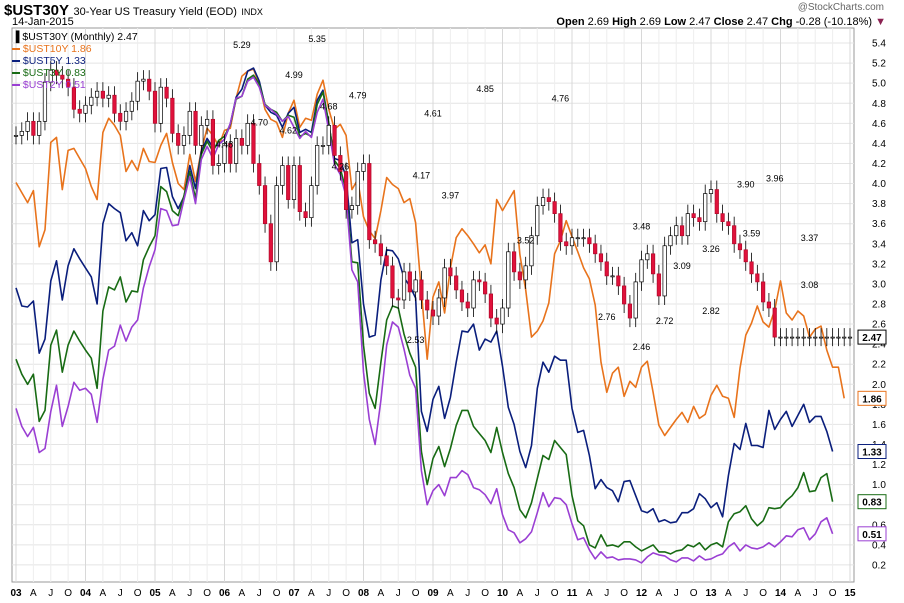 This screenshot has width=904, height=603. What do you see at coordinates (700, 22) in the screenshot?
I see `low-value: 2.47` at bounding box center [700, 22].